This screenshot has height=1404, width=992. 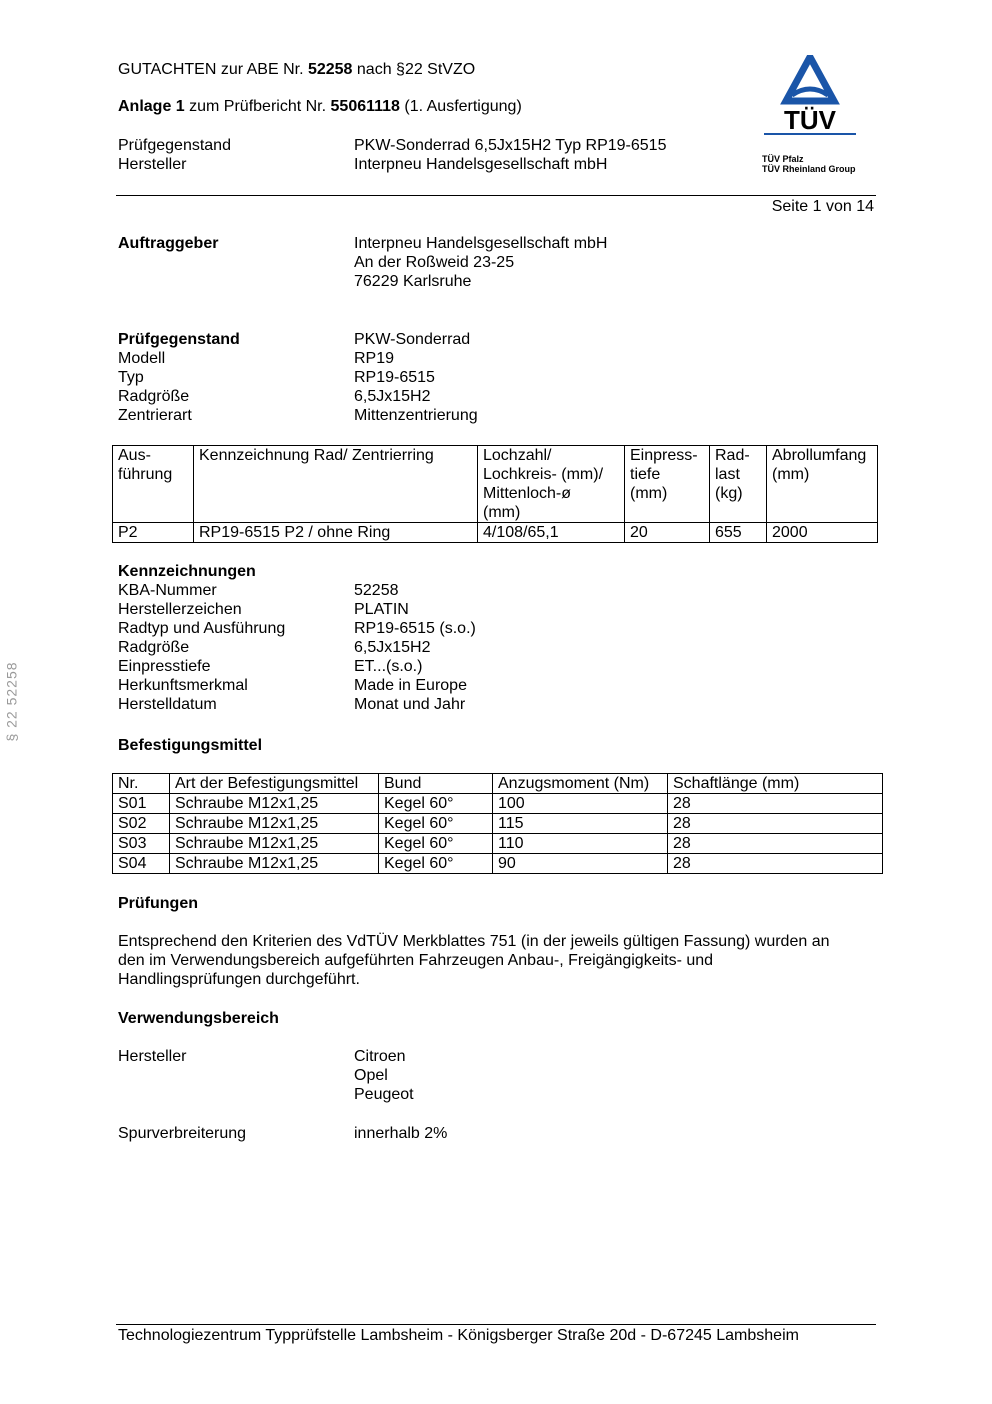 What do you see at coordinates (141, 803) in the screenshot?
I see `cell: S01` at bounding box center [141, 803].